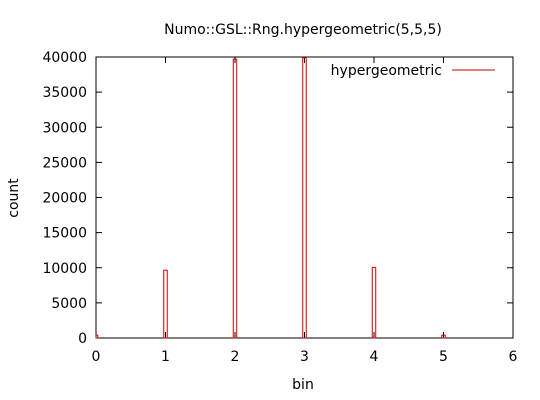 This screenshot has width=540, height=400. Describe the element at coordinates (165, 357) in the screenshot. I see `x-tick-label: 1` at that location.